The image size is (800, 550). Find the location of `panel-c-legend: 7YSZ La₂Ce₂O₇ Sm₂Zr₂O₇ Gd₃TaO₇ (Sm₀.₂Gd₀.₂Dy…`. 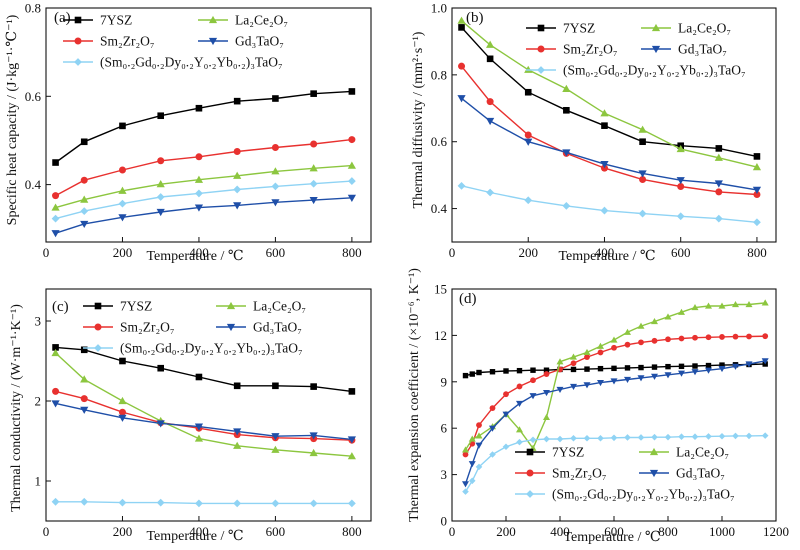

panel-c-legend: 7YSZ La₂Ce₂O₇ Sm₂Zr₂O₇ Gd₃TaO₇ (Sm₀.₂Gd₀.₂Dy… is located at coordinates (194, 327).